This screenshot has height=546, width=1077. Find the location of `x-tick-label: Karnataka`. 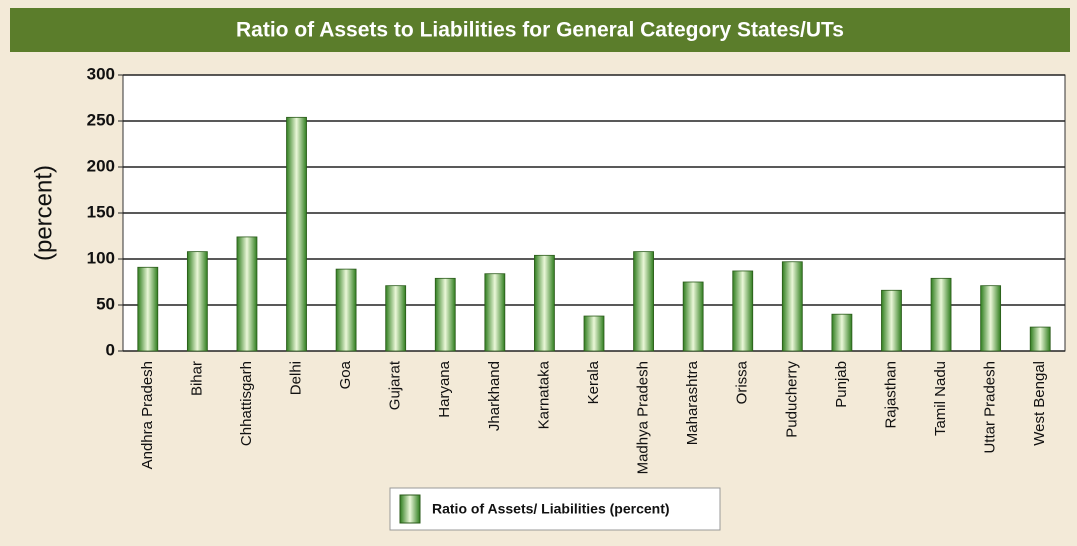

x-tick-label: Karnataka is located at coordinates (543, 394).